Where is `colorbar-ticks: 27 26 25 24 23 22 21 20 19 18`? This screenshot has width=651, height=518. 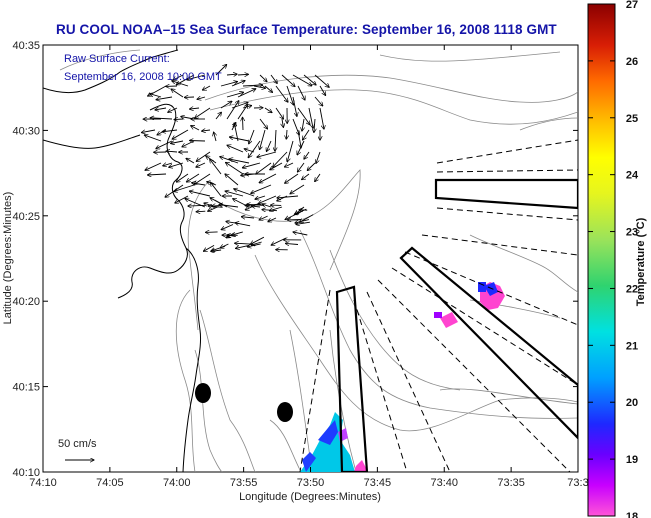
colorbar-ticks: 27 26 25 24 23 22 21 20 19 18 is located at coordinates (613, 259).